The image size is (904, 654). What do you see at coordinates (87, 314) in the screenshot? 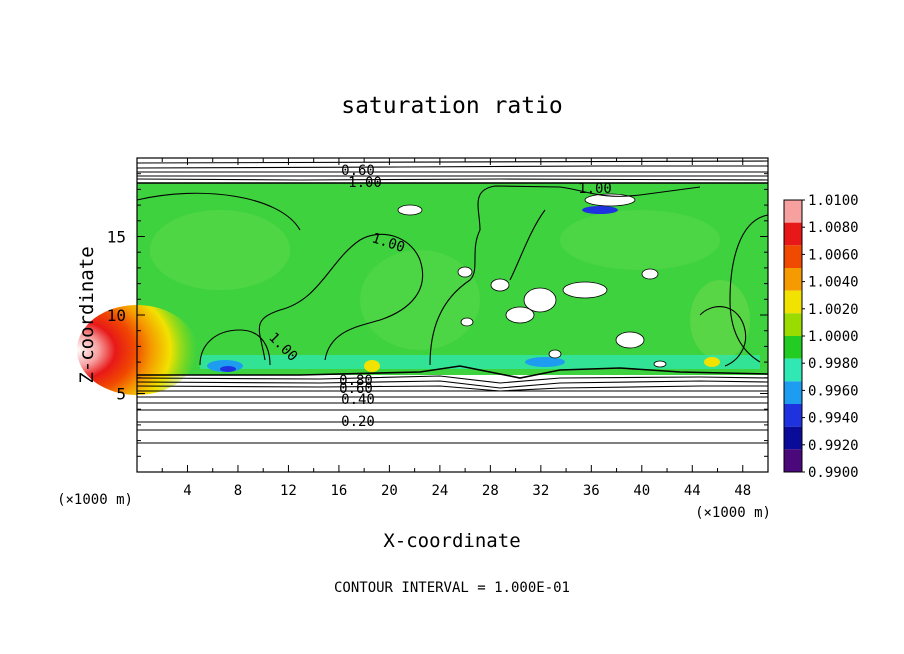
I see `y-axis-title: Z-coordinate` at bounding box center [87, 314].